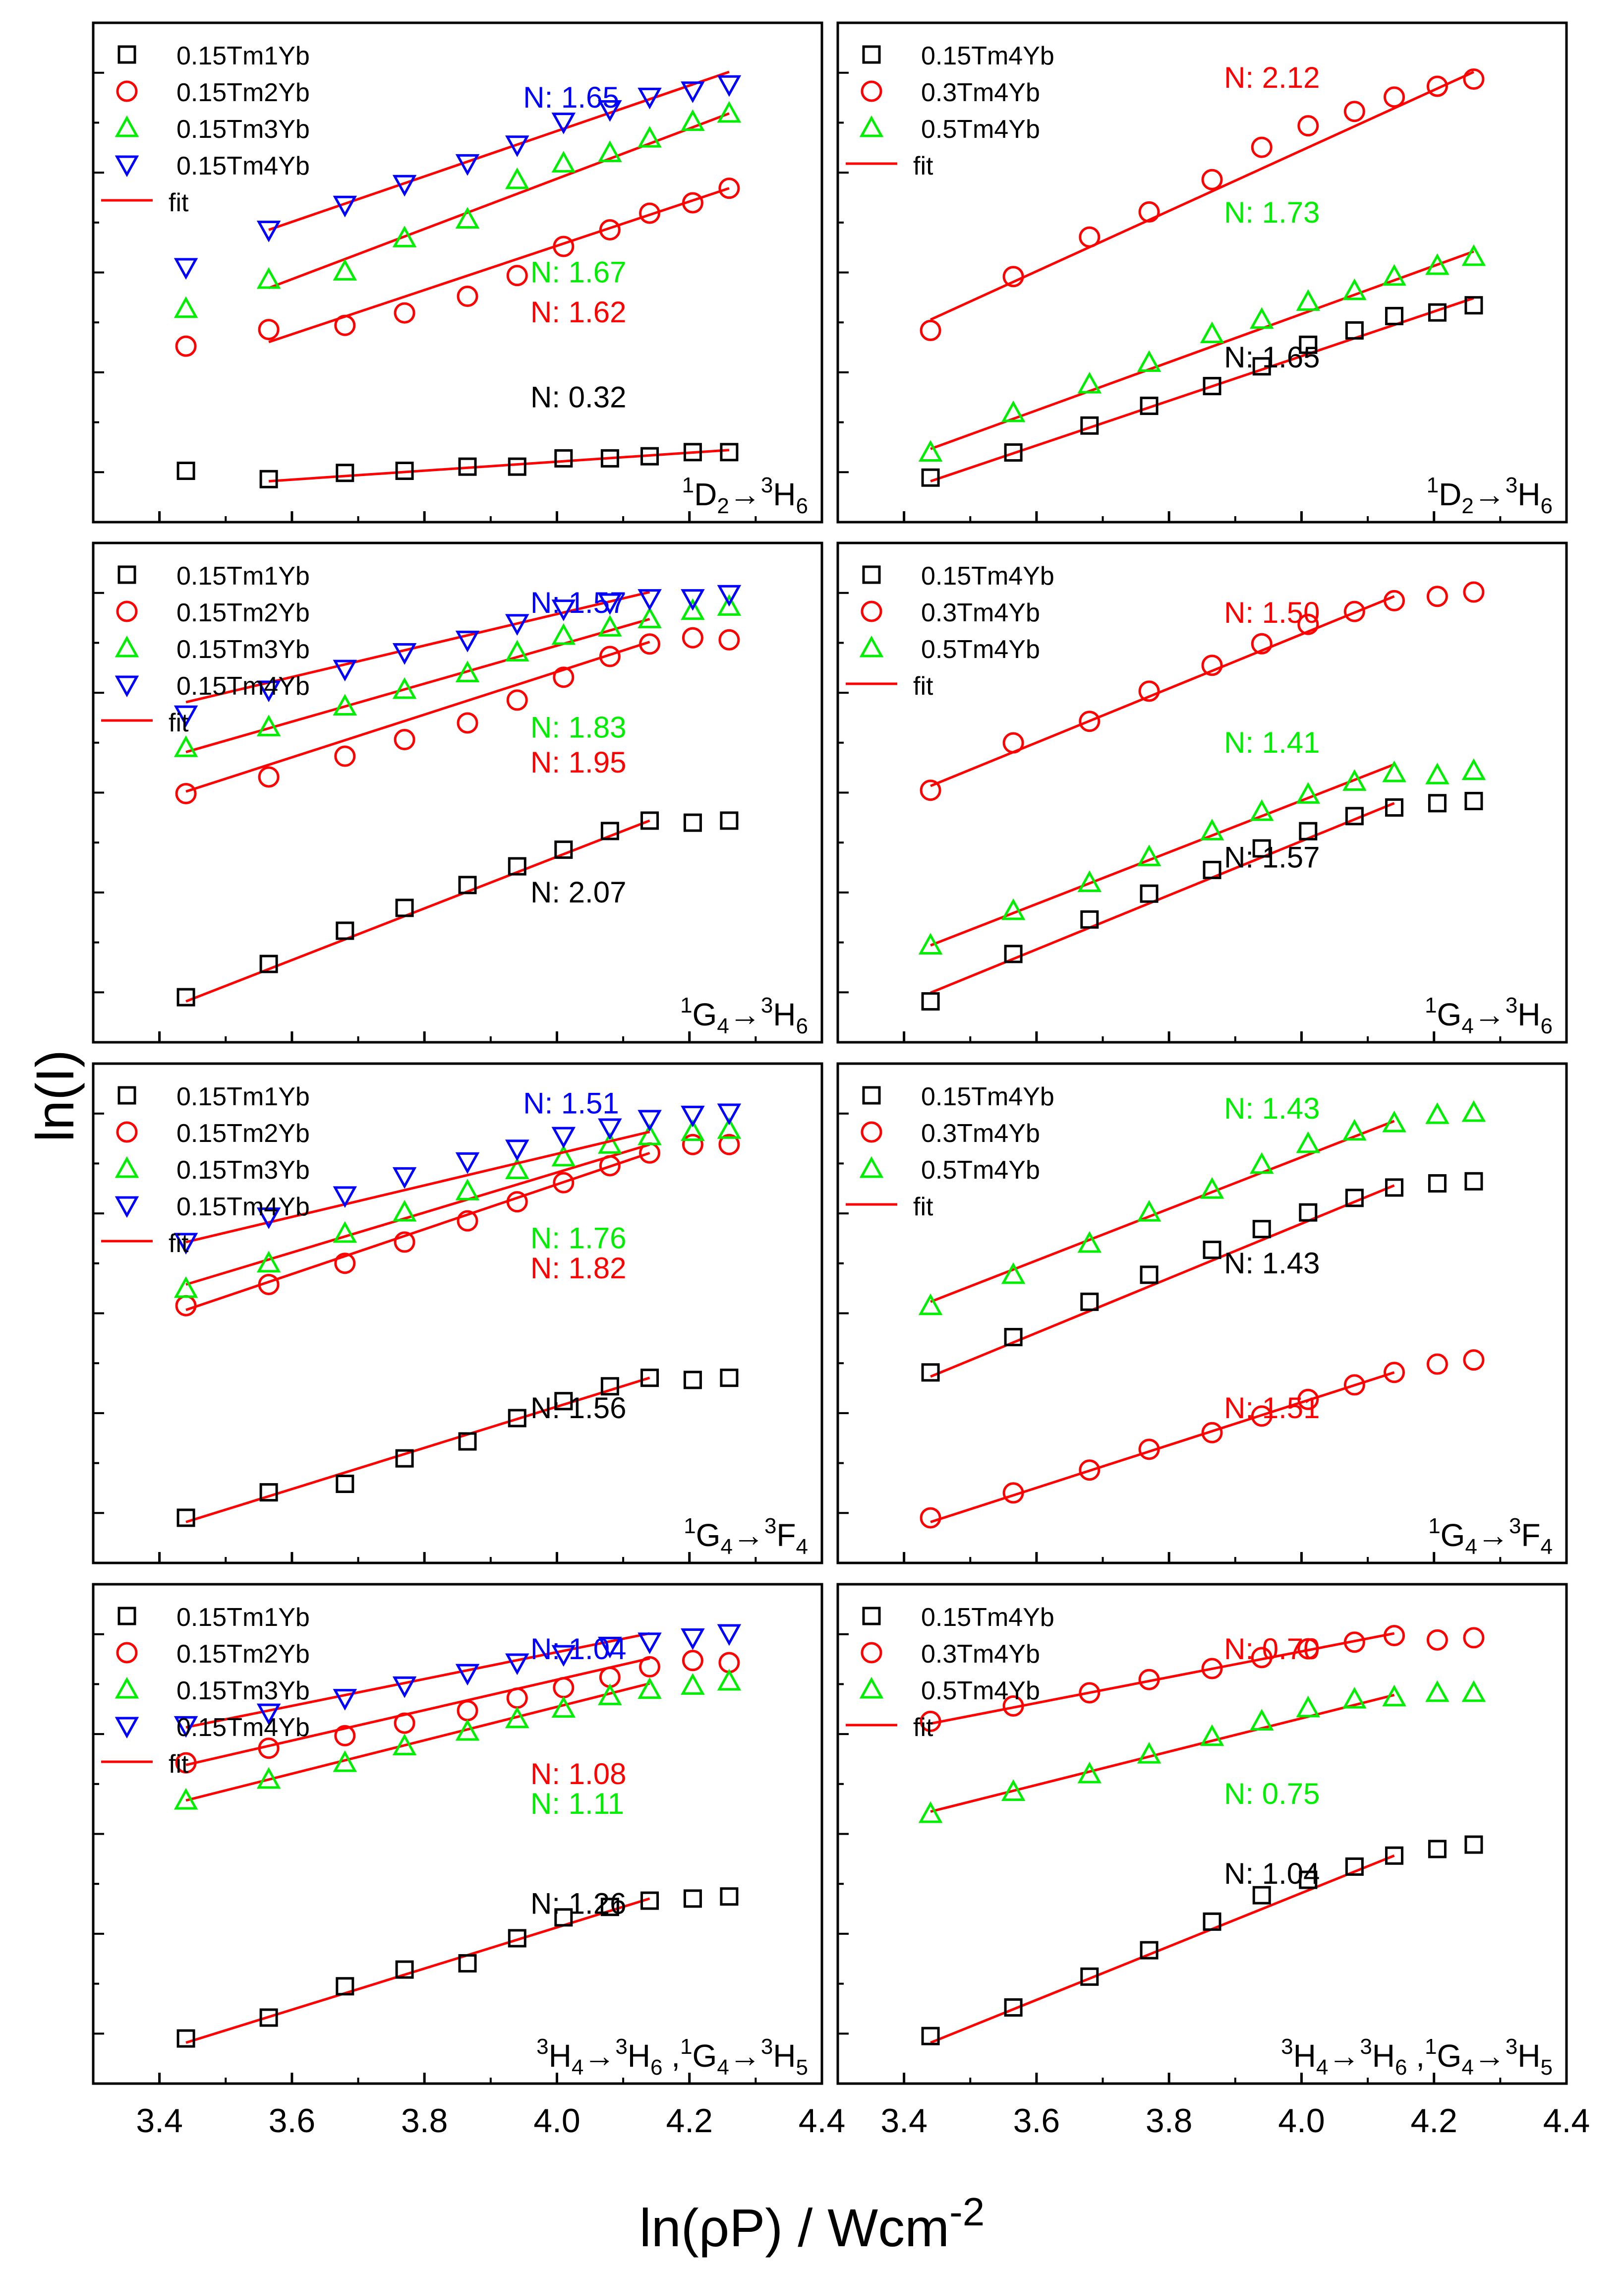 Image resolution: width=1624 pixels, height=2273 pixels. I want to click on n-label-0.15Tm3Yb: N: 1.76, so click(578, 1238).